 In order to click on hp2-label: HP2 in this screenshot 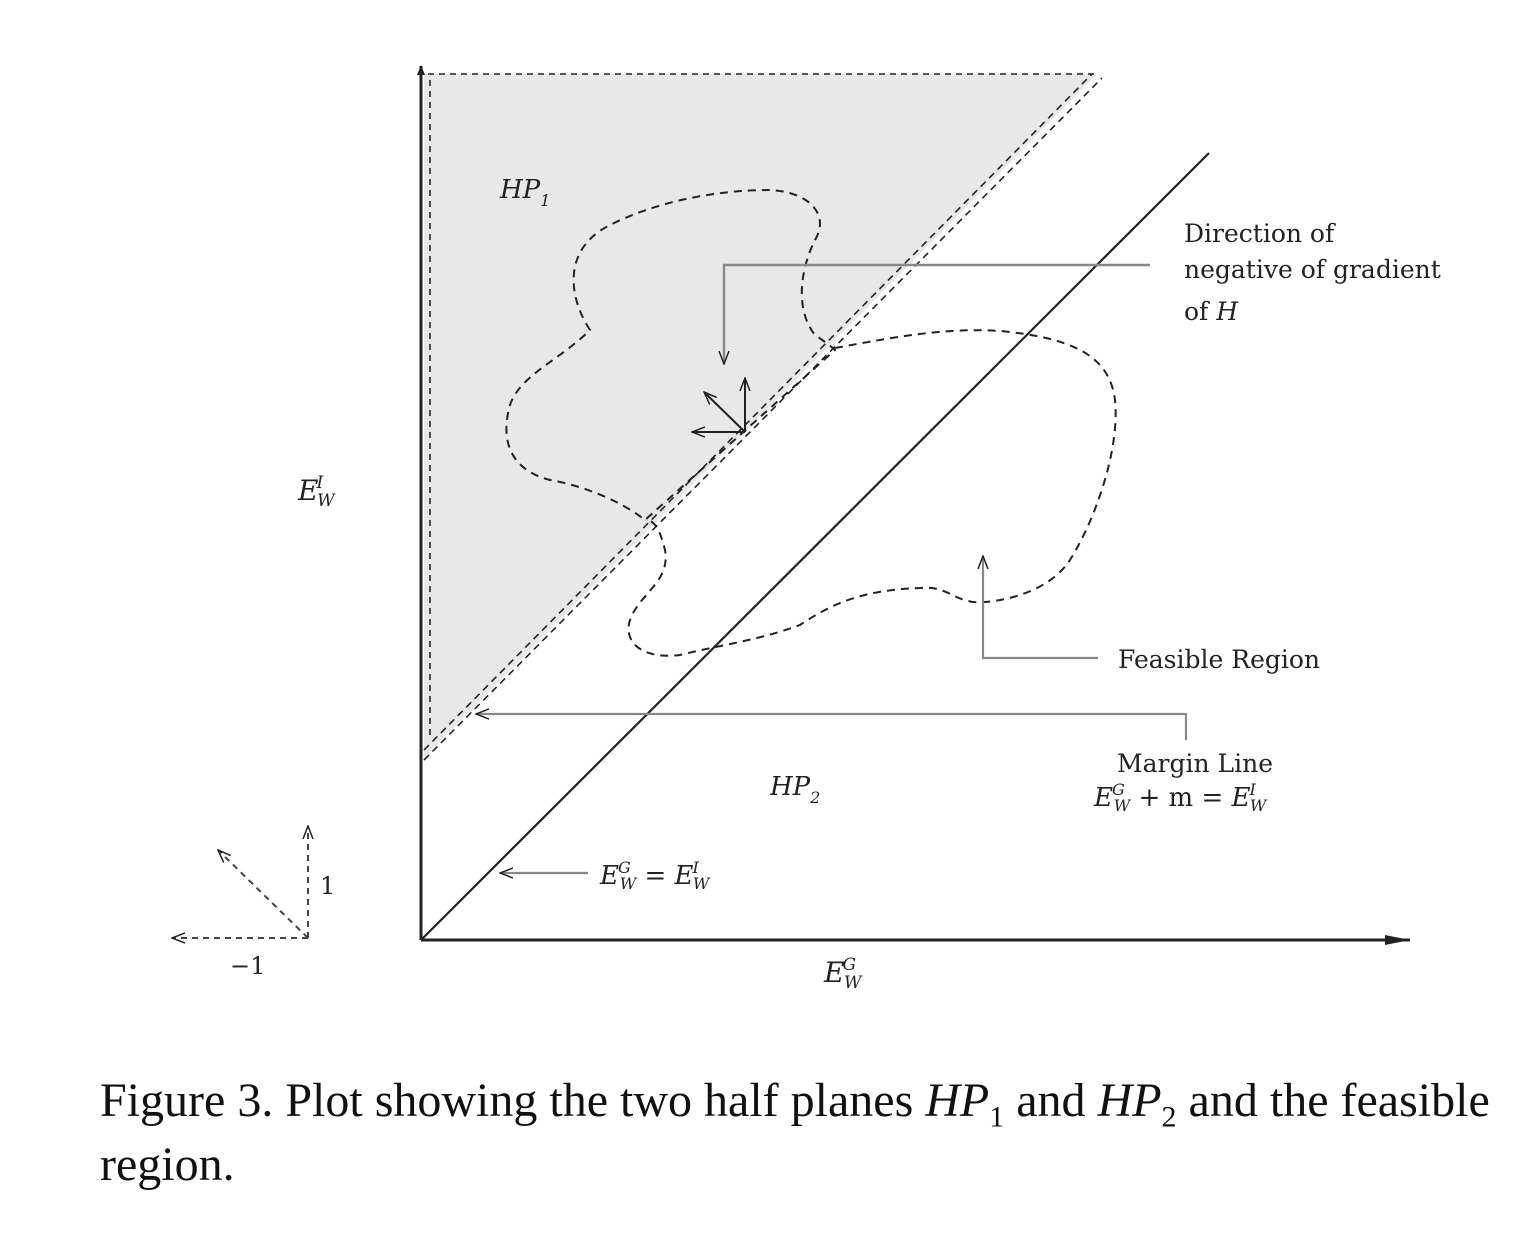, I will do `click(794, 789)`.